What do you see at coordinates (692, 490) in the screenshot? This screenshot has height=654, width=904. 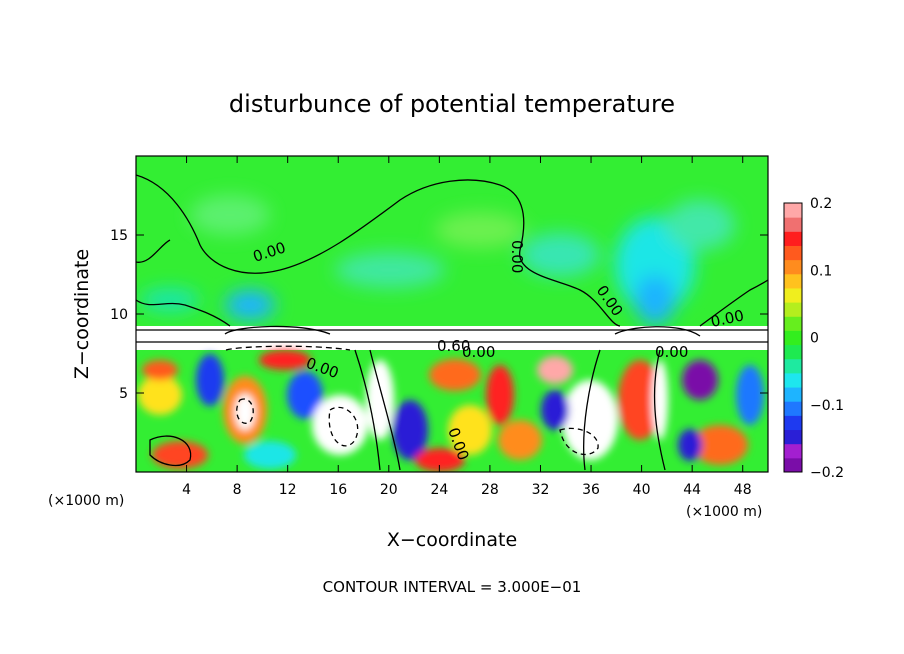 I see `x-tick-label: 44` at bounding box center [692, 490].